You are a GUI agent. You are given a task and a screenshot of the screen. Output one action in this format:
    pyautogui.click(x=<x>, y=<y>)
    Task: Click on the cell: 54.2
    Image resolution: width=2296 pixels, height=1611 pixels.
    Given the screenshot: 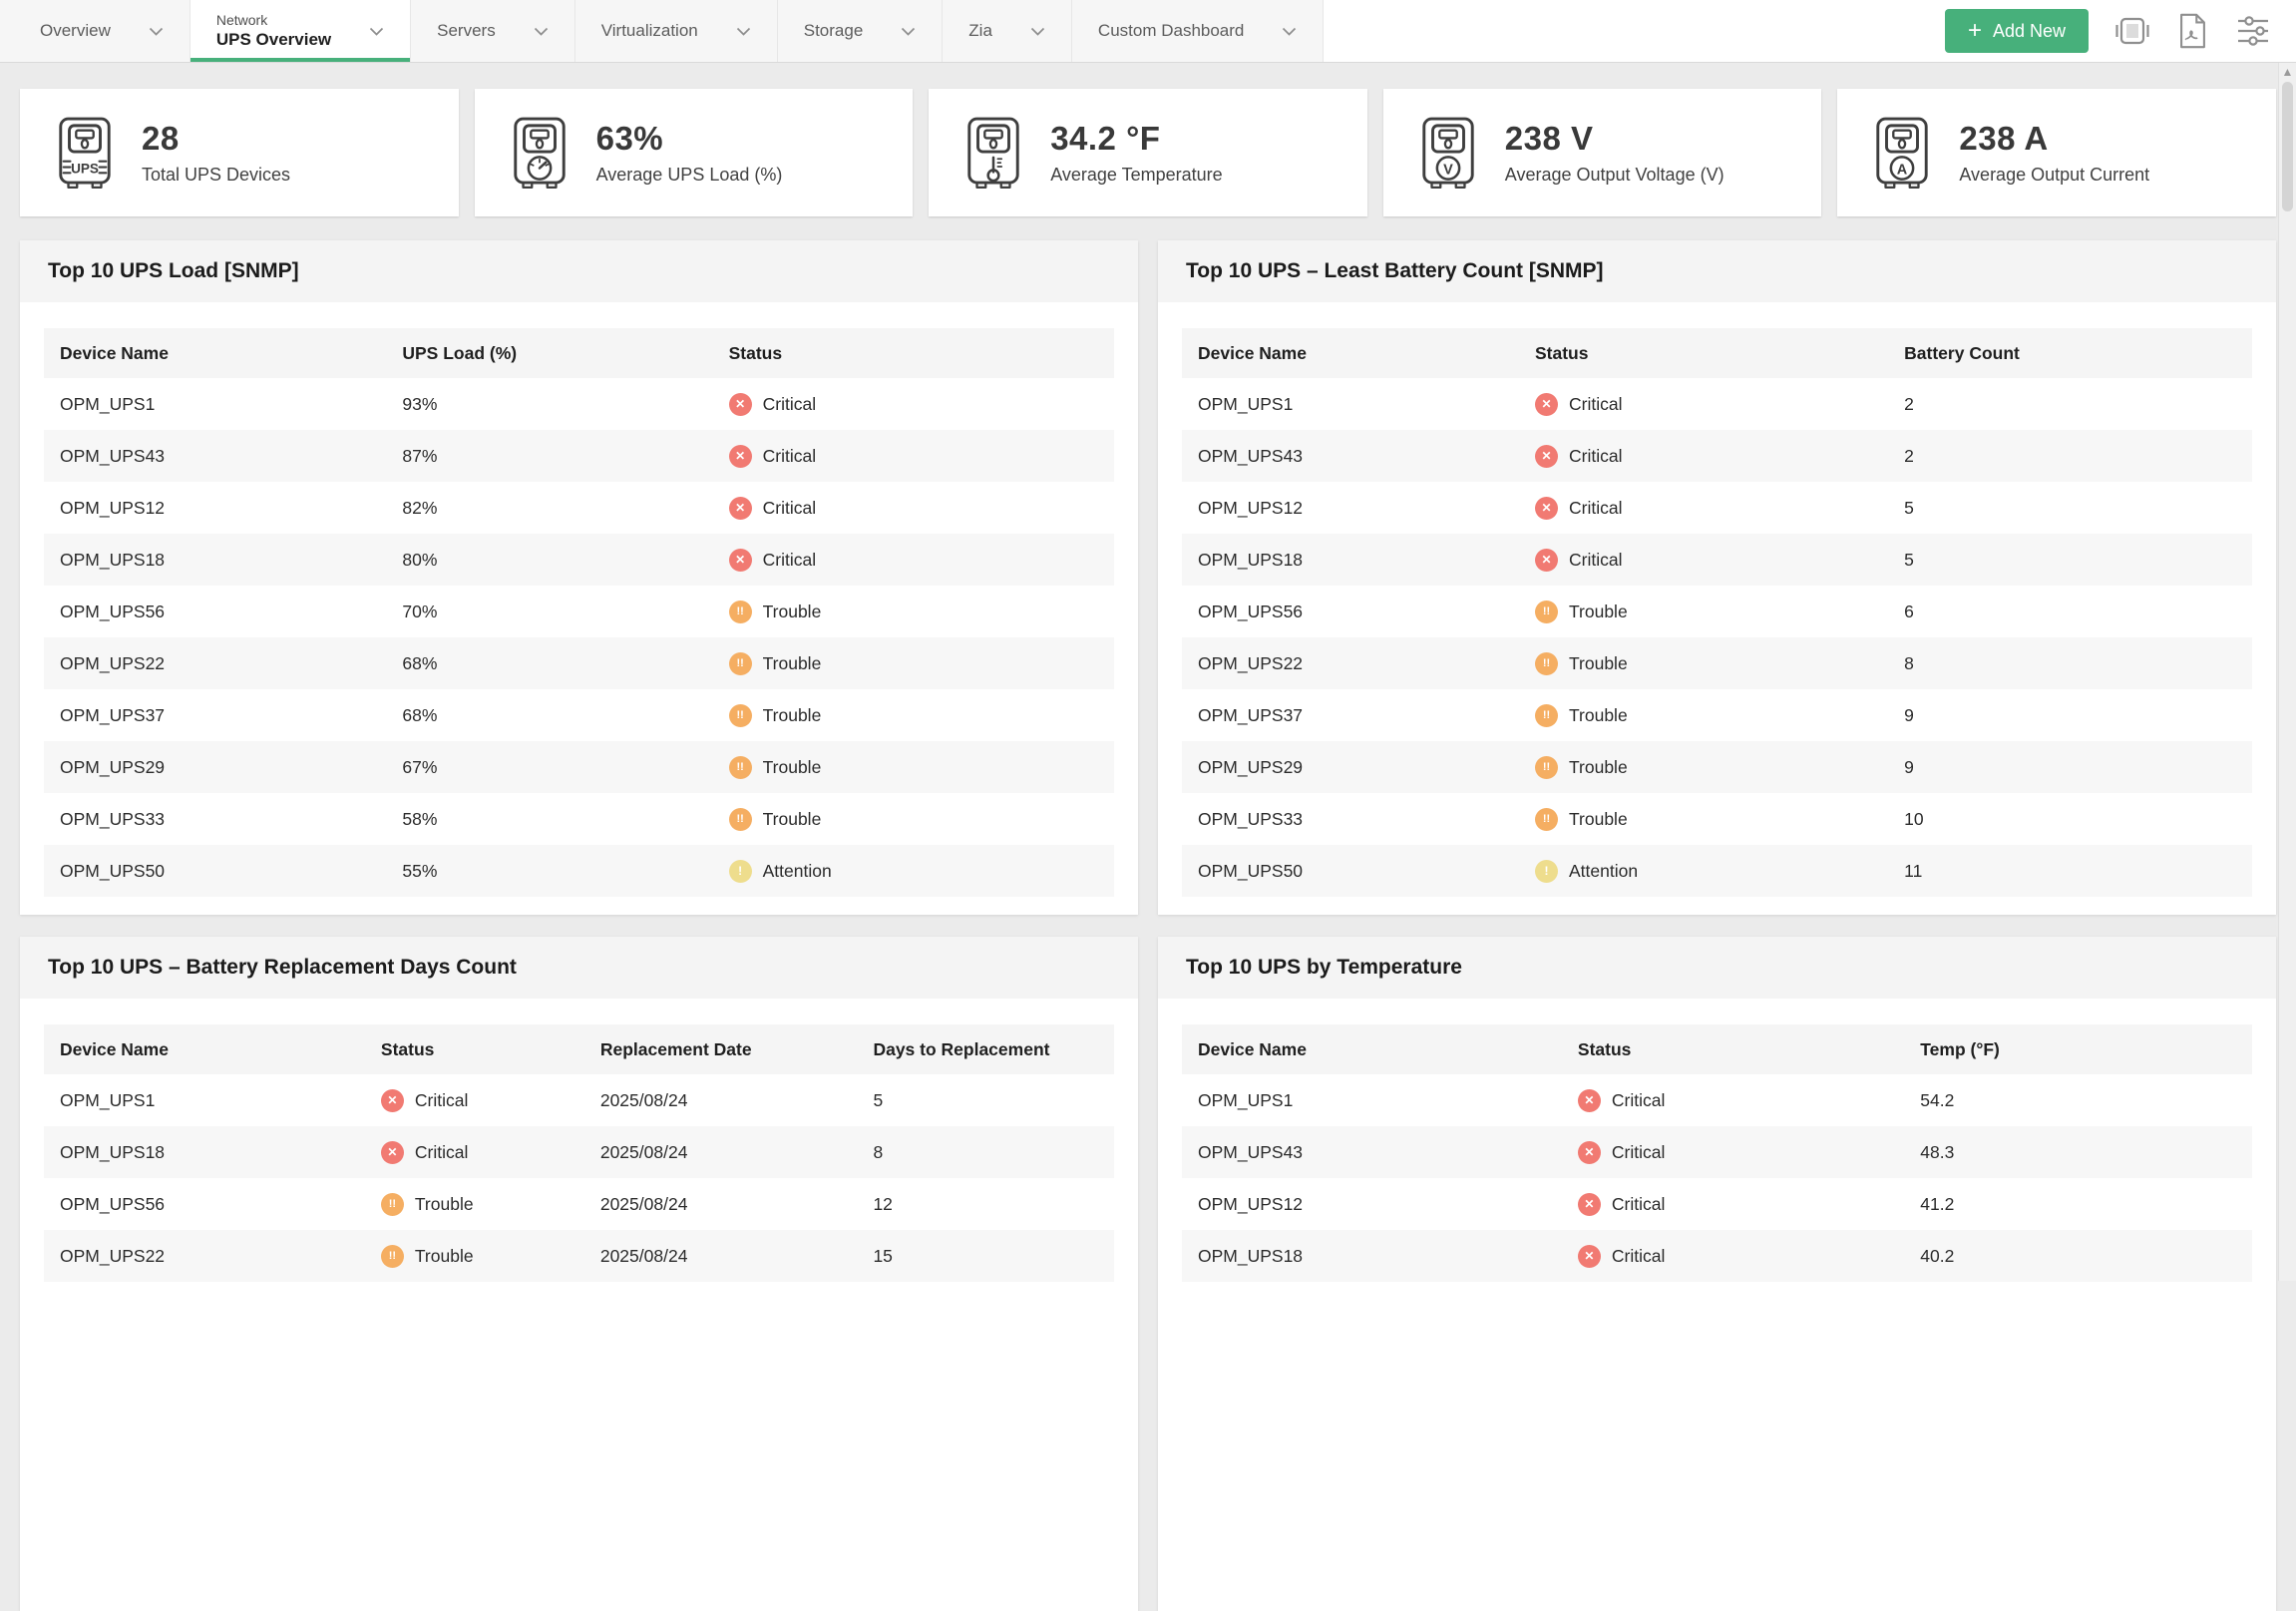 What is the action you would take?
    pyautogui.click(x=1937, y=1099)
    